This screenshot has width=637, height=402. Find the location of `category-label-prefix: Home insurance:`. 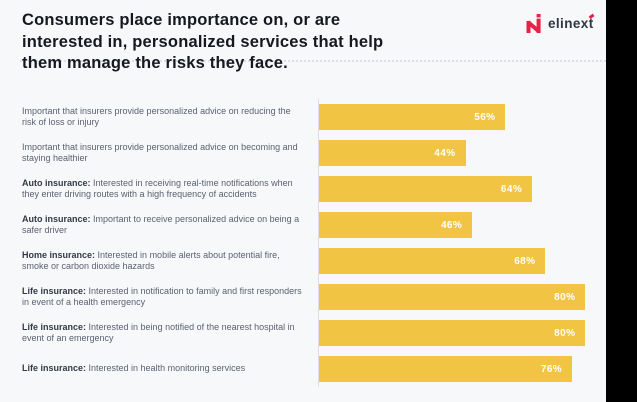

category-label-prefix: Home insurance: is located at coordinates (60, 254).